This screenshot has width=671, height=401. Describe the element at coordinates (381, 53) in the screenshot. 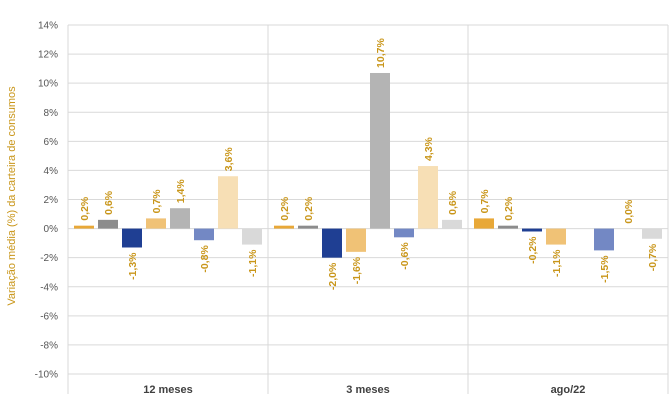

I see `data-label: 10,7%` at that location.